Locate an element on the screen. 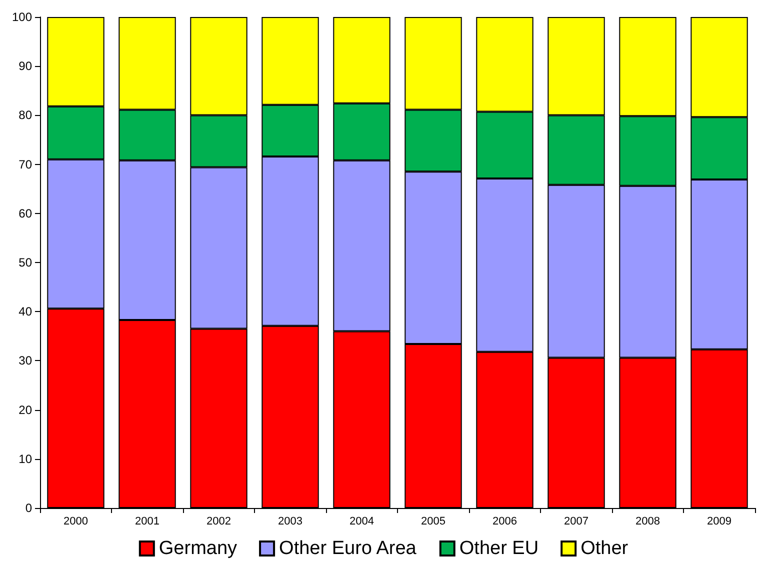 The width and height of the screenshot is (767, 563). y-tick-label: 100 is located at coordinates (22, 17).